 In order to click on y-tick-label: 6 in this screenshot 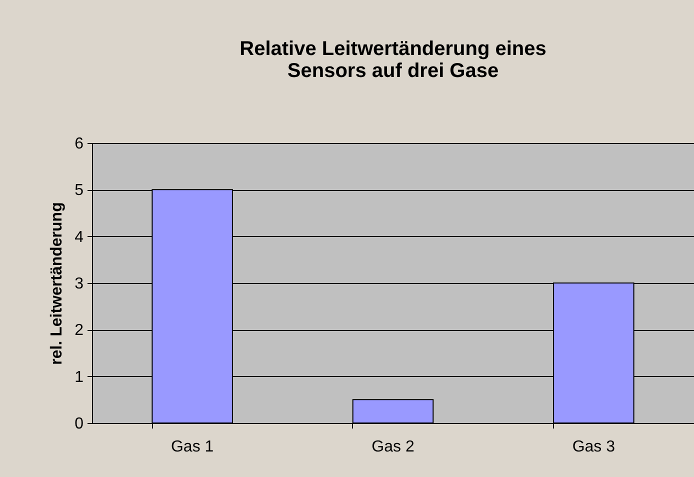, I will do `click(79, 144)`.